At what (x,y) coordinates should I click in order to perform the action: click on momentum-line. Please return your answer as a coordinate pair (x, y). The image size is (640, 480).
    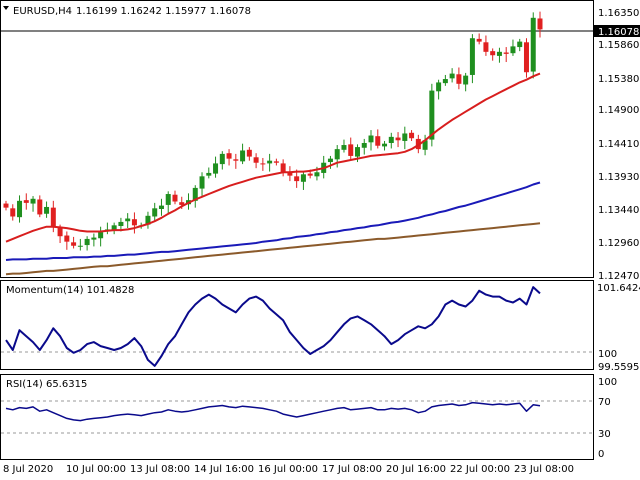
    Looking at the image, I should click on (273, 326).